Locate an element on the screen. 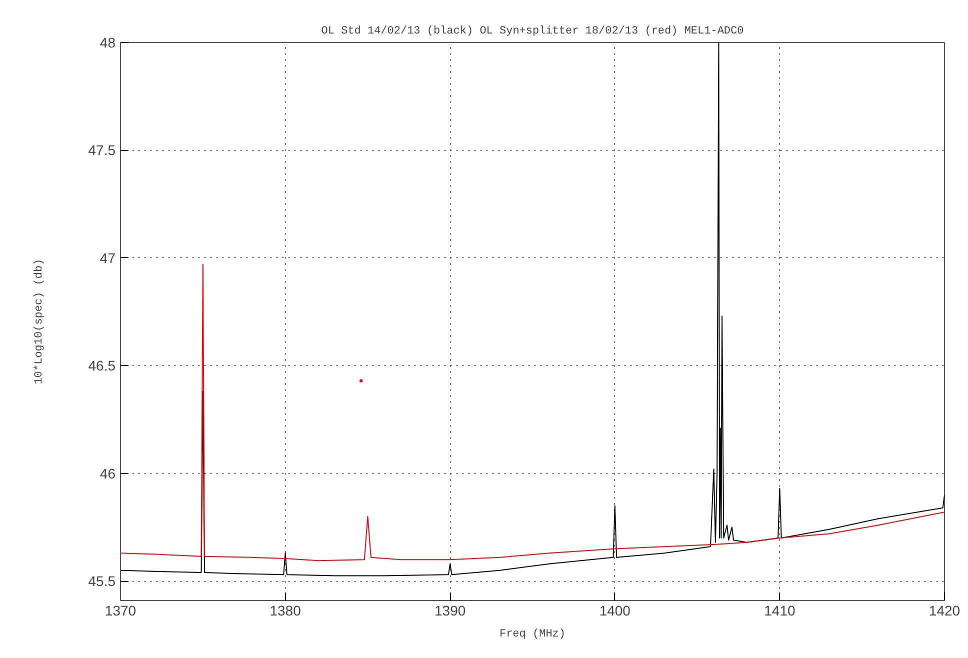 The height and width of the screenshot is (658, 968). x-tick-label: 1370 is located at coordinates (120, 610).